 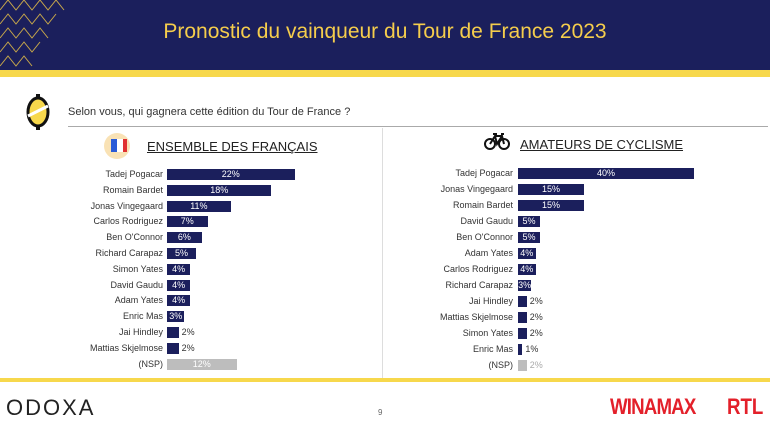 I want to click on value-label: 1%, so click(x=532, y=349).